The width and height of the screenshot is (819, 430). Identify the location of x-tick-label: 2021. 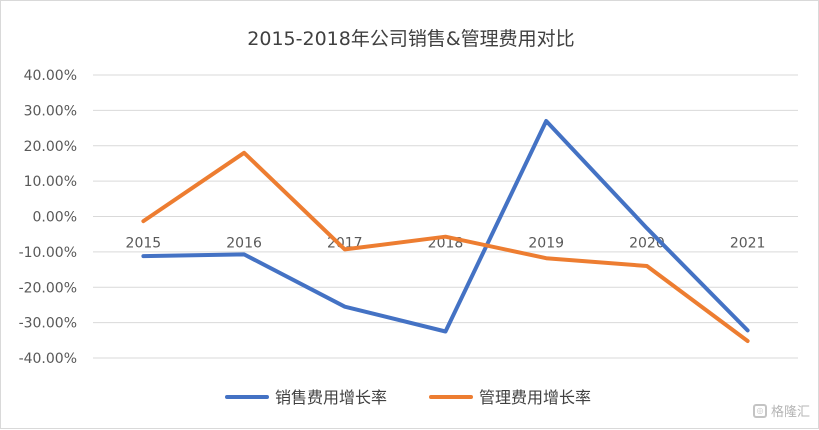
(748, 244).